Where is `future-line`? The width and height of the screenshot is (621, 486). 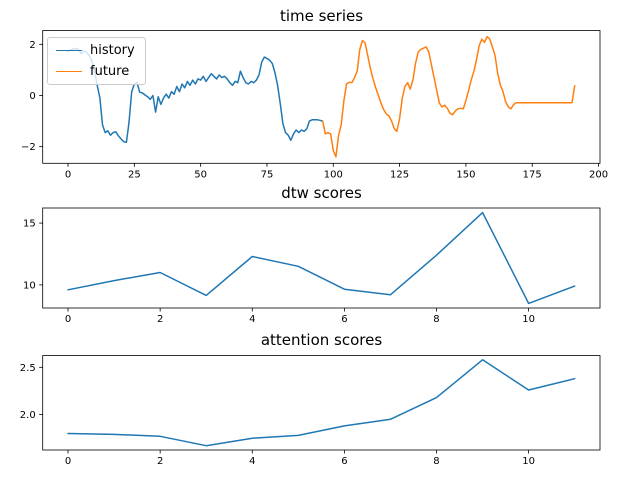 future-line is located at coordinates (448, 96).